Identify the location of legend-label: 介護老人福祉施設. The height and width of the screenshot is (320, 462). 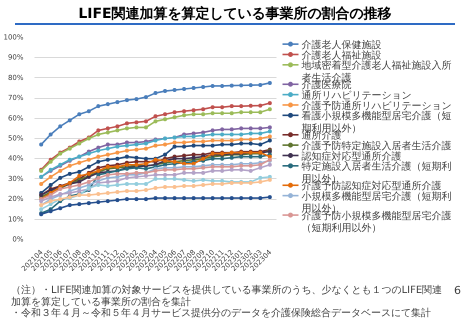
(342, 55).